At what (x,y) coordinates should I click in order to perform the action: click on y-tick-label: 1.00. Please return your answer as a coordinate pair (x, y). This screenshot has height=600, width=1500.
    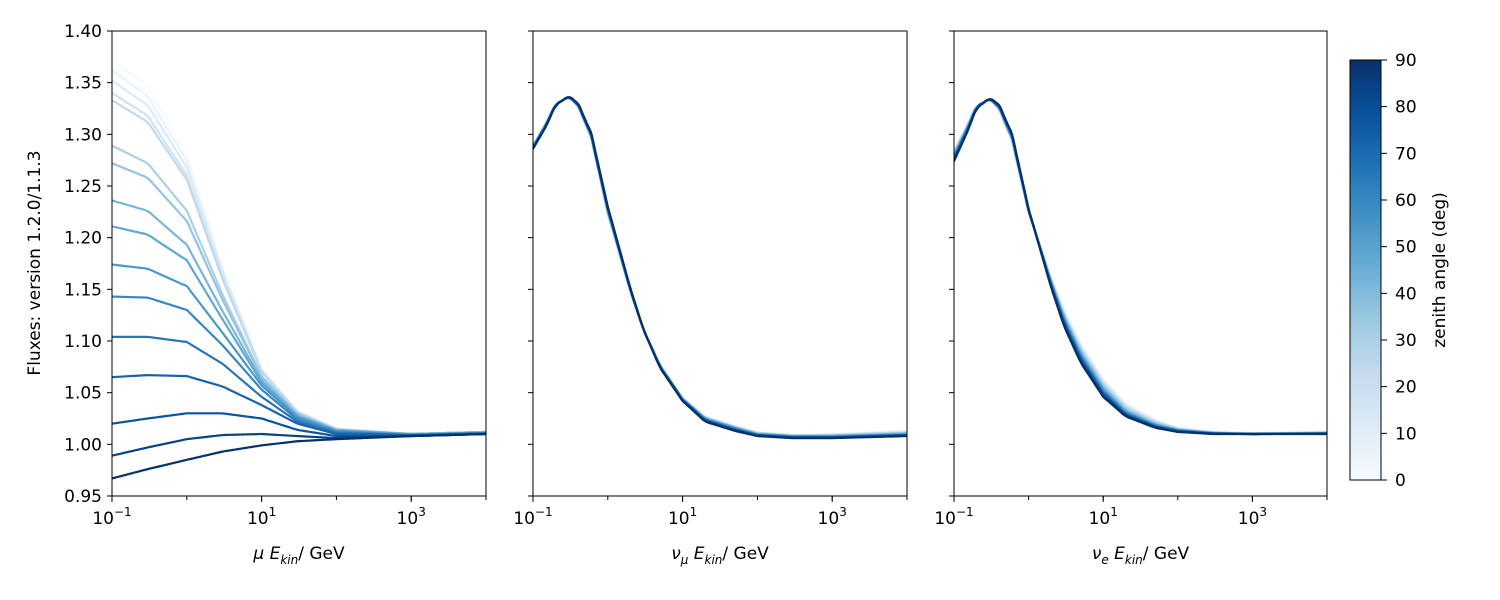
    Looking at the image, I should click on (83, 445).